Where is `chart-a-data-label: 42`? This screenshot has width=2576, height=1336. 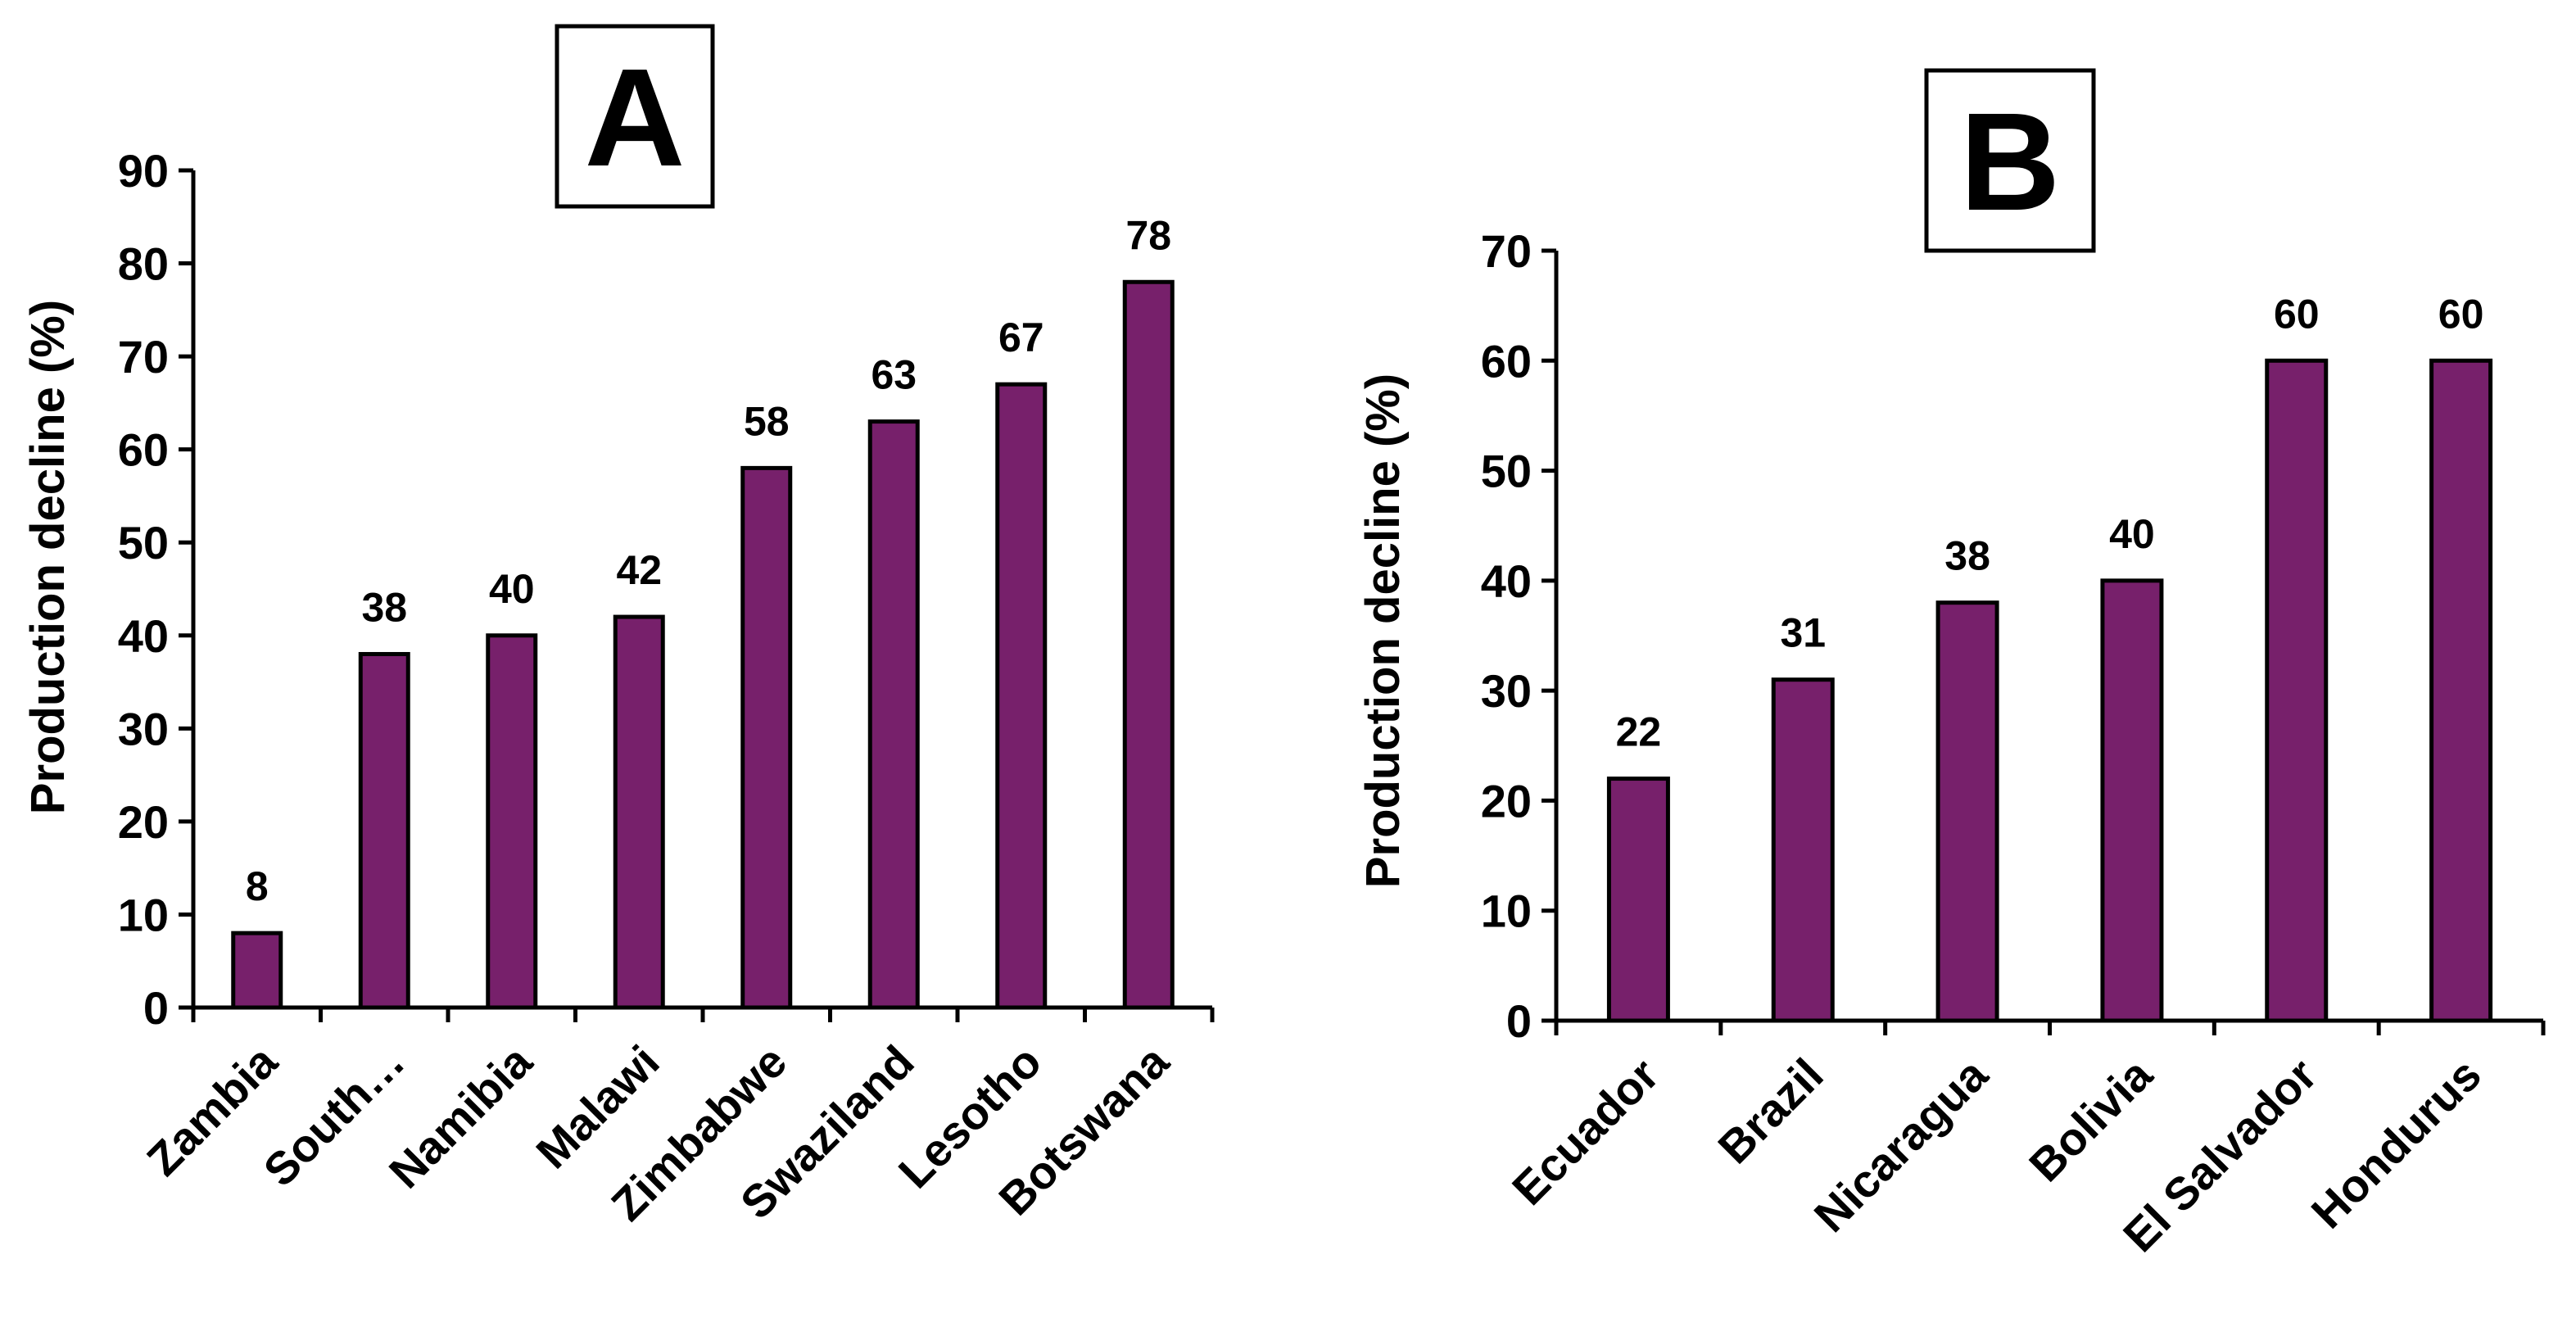 chart-a-data-label: 42 is located at coordinates (639, 570).